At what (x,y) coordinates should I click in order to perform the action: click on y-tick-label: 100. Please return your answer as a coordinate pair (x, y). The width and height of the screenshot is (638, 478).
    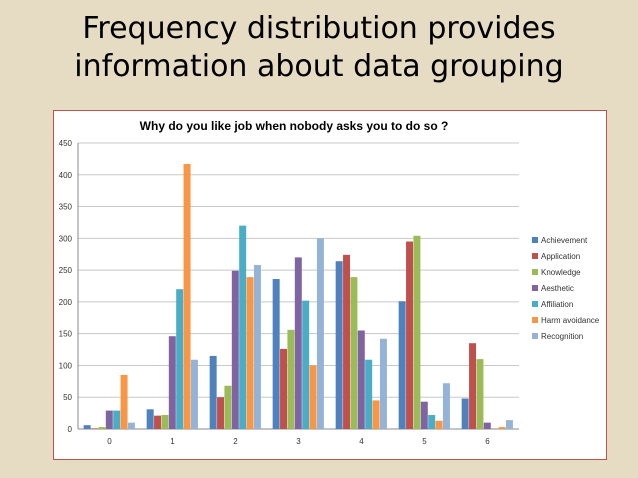
    Looking at the image, I should click on (66, 365).